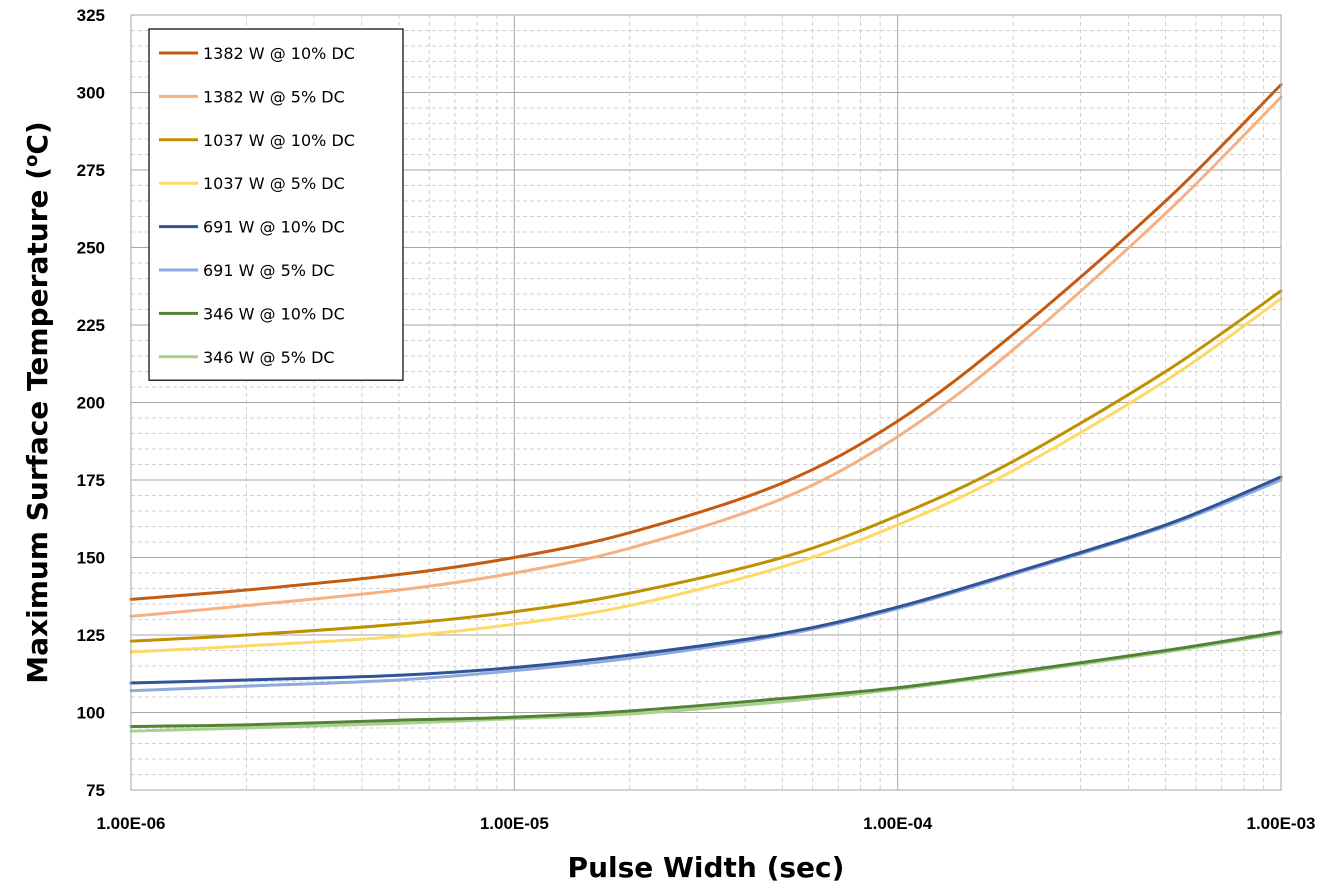 The image size is (1336, 888). I want to click on legend-label: 1382 W @ 10% DC, so click(279, 53).